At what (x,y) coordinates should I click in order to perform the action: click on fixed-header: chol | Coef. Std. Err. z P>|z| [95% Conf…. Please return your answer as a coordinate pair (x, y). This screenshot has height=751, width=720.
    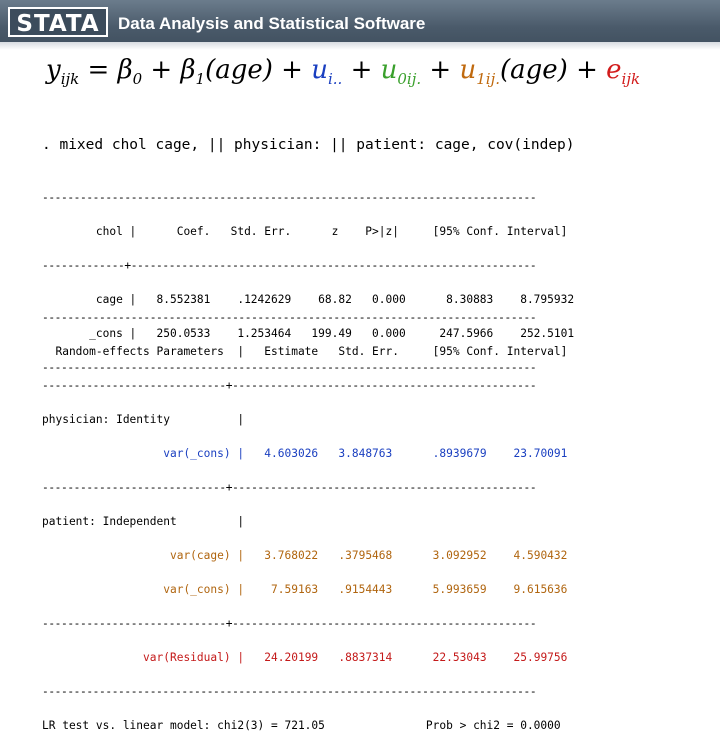
    Looking at the image, I should click on (305, 231).